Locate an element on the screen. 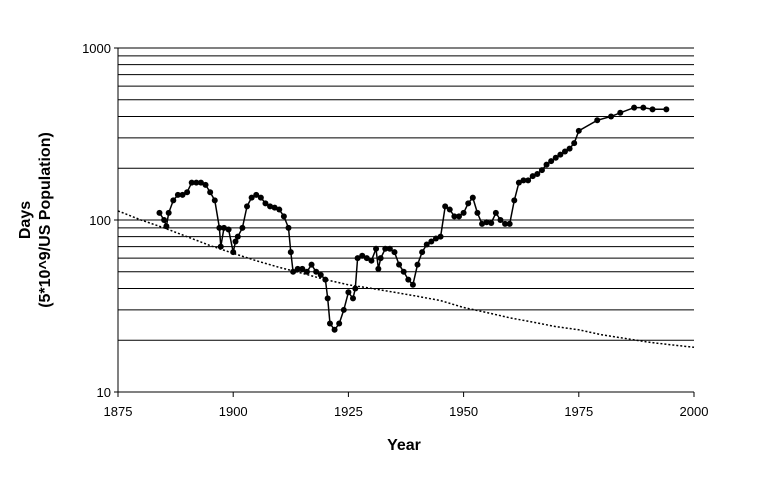 The width and height of the screenshot is (758, 477). y-axis-label-line: (5*10^9/US Population) is located at coordinates (45, 220).